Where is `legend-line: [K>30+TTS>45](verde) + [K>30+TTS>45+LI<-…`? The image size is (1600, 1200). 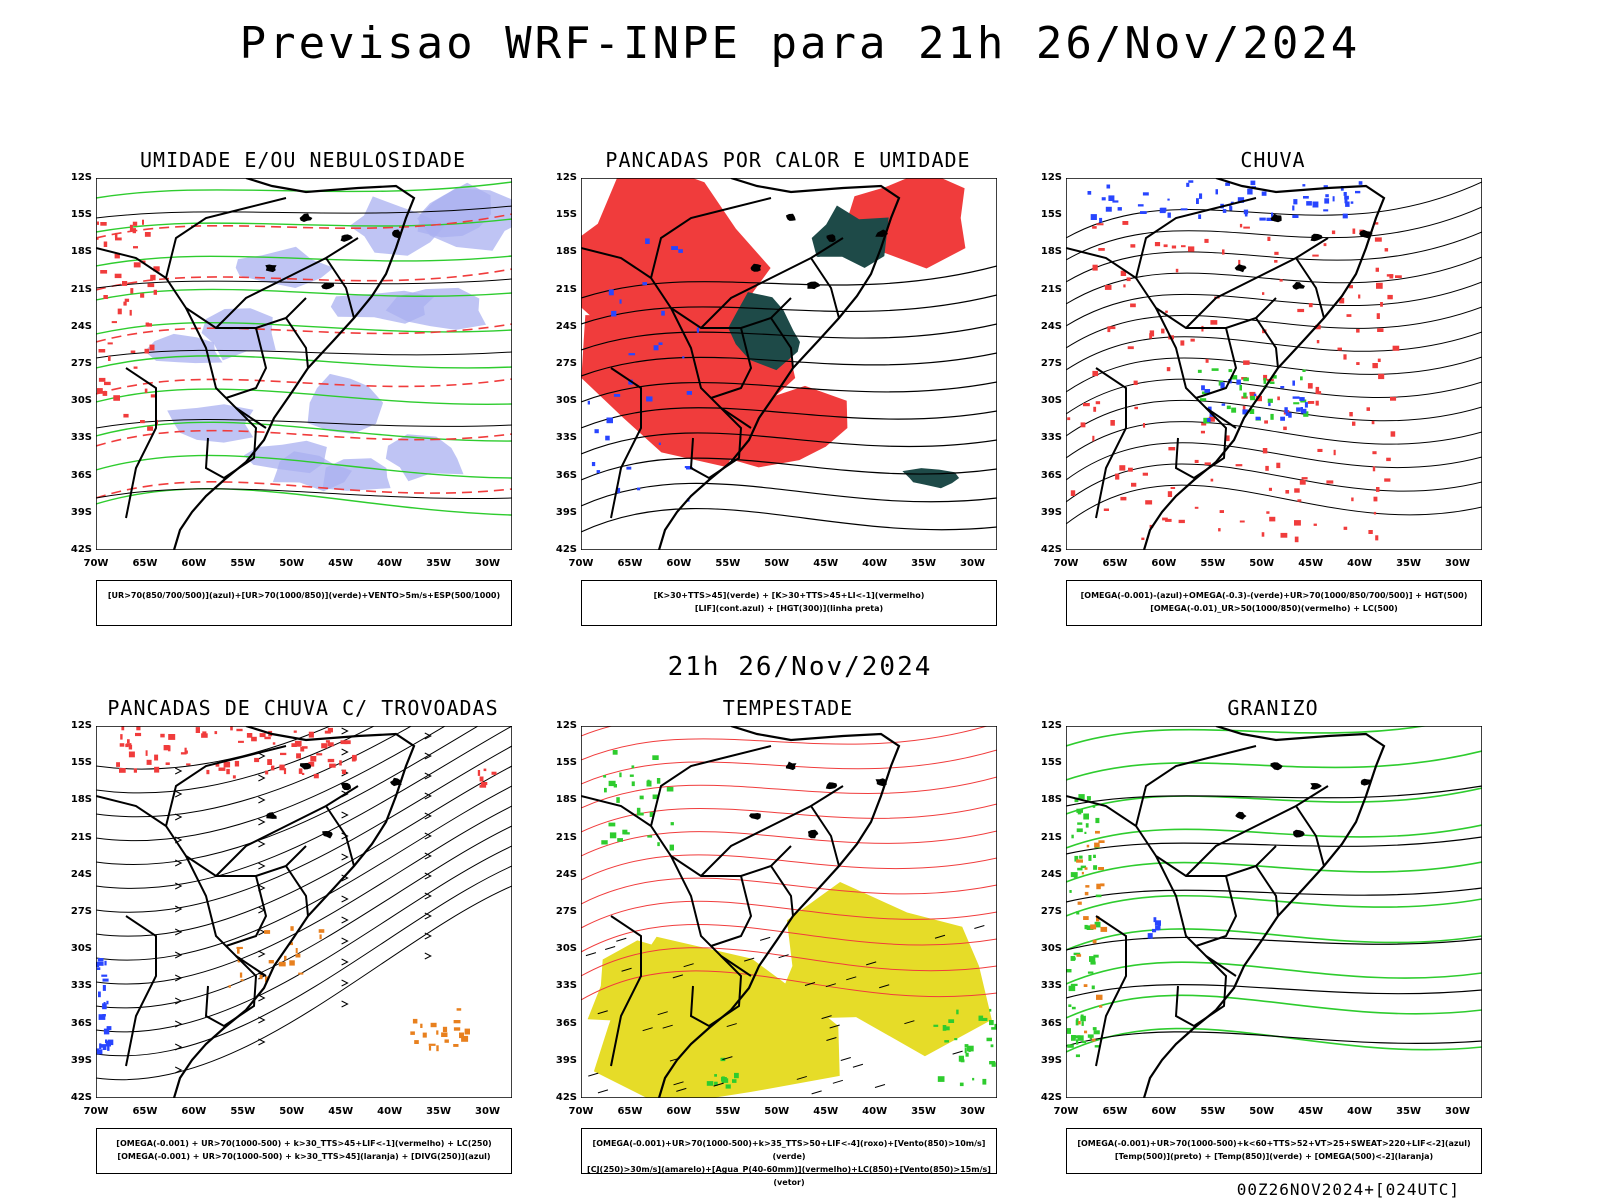 legend-line: [K>30+TTS>45](verde) + [K>30+TTS>45+LI<-… is located at coordinates (789, 595).